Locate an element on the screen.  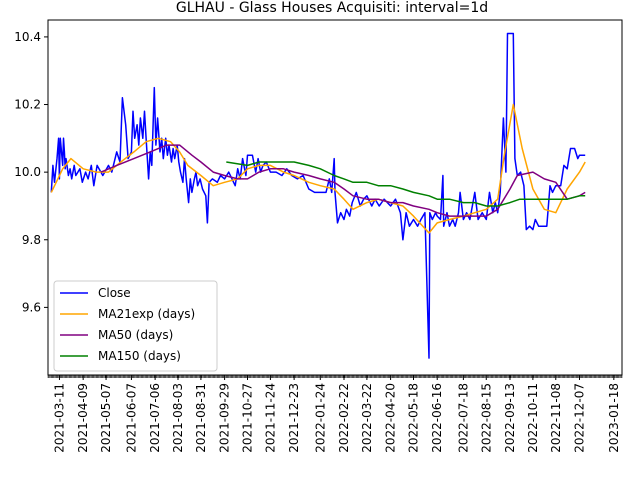
x-tick-label: 2022-07-18 is located at coordinates (463, 418).